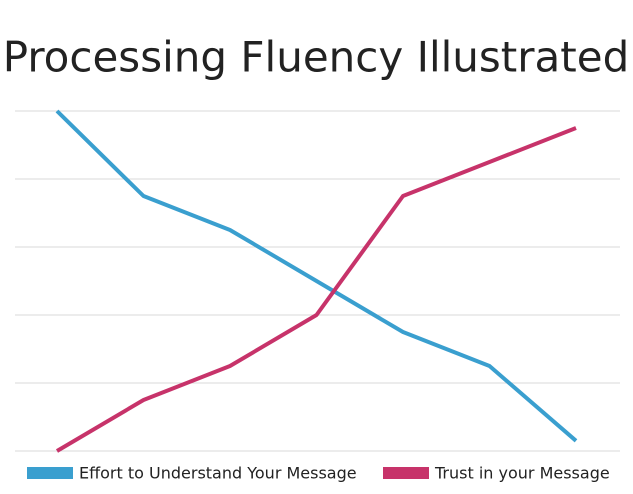  Describe the element at coordinates (522, 473) in the screenshot. I see `legend-label: Trust in your Message` at that location.